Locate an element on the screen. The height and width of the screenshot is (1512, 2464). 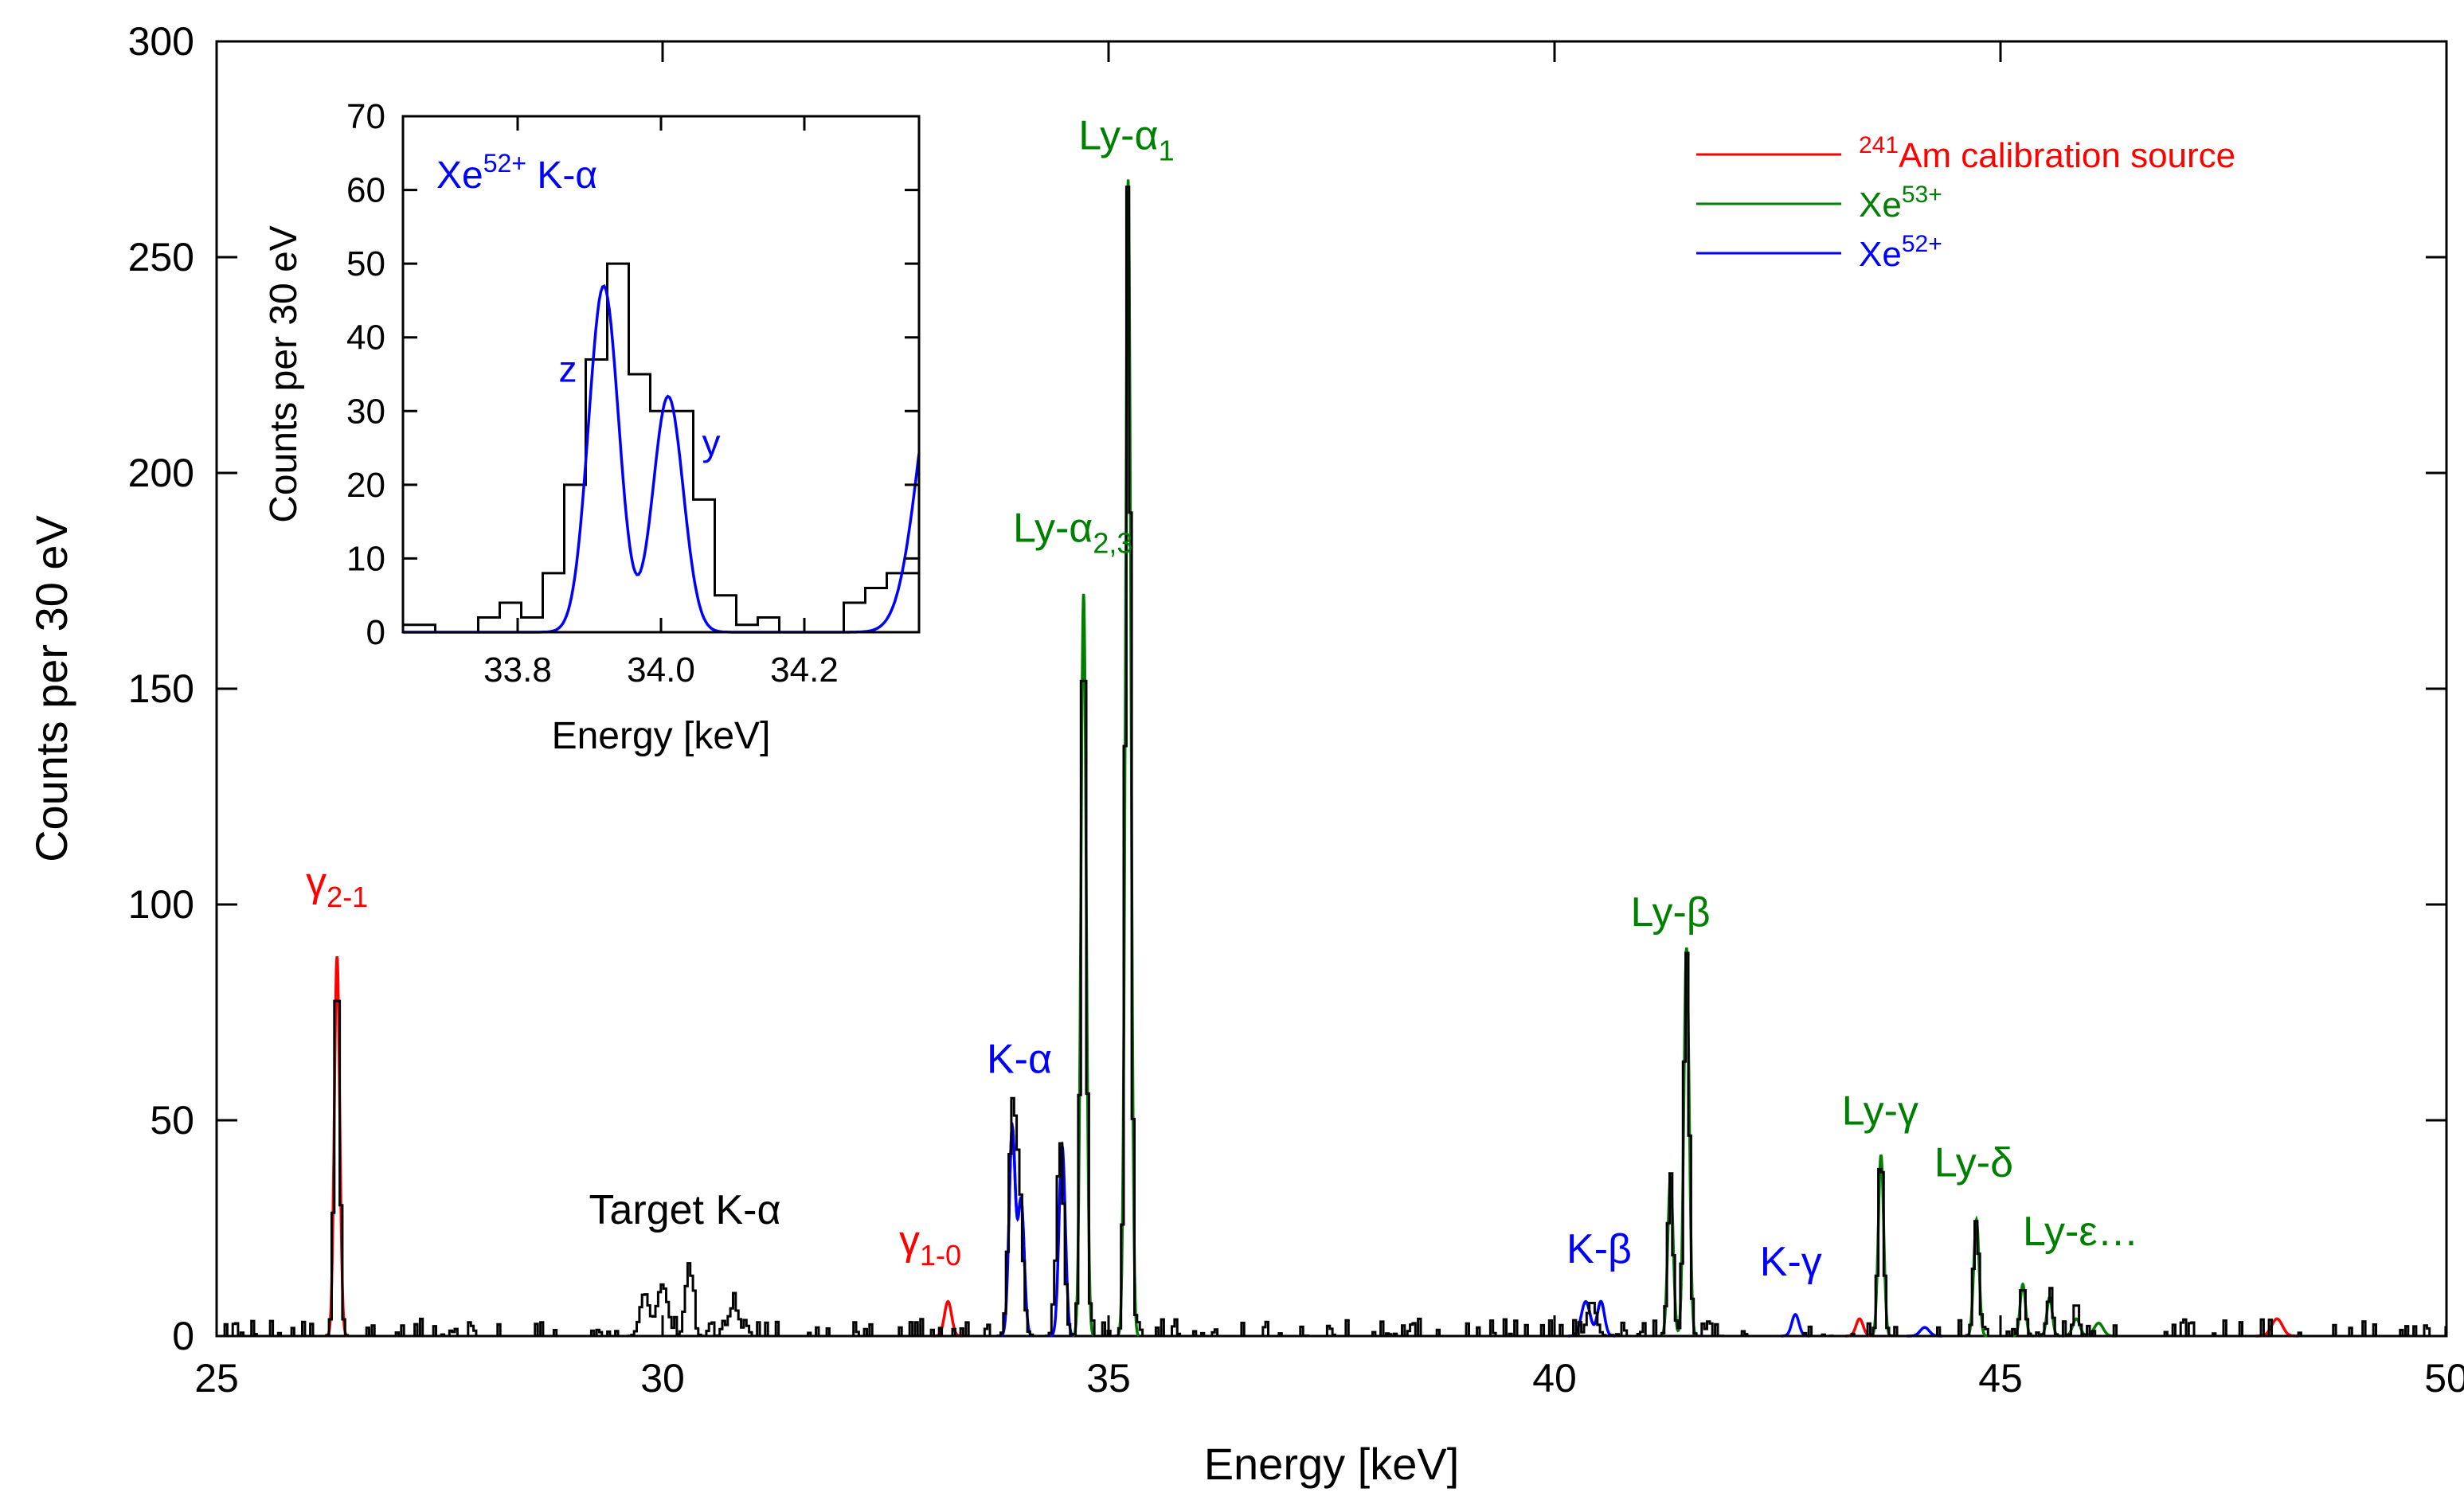
x-axis-label: Energy [keV] is located at coordinates (1332, 1464).